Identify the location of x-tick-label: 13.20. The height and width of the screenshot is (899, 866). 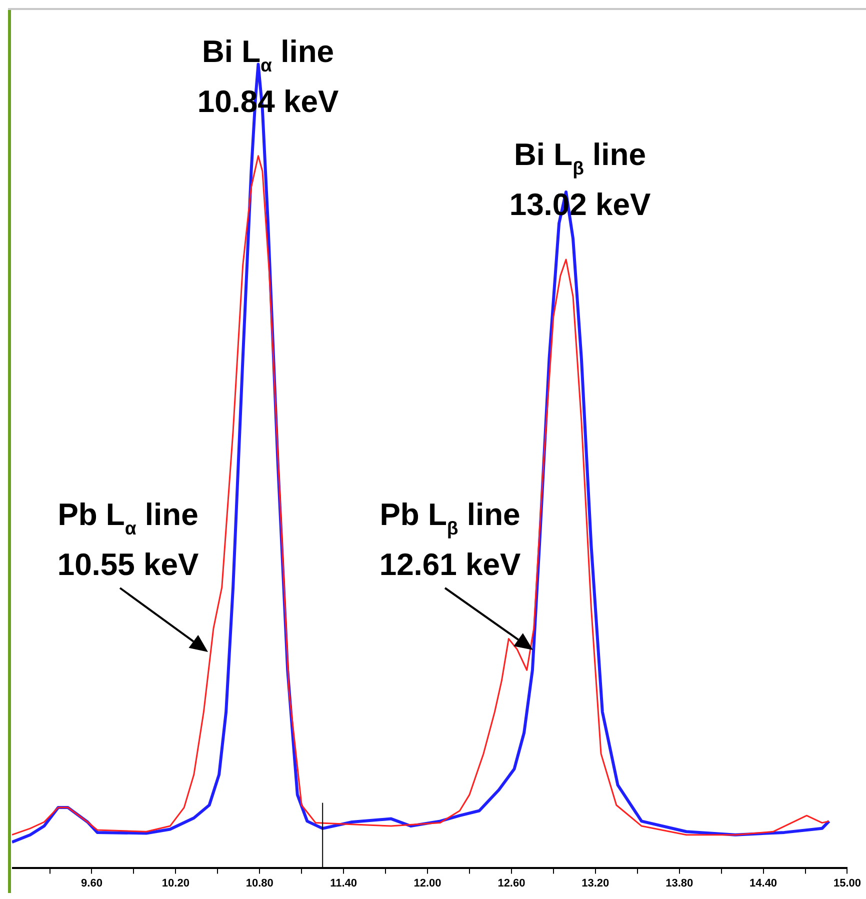
(596, 883).